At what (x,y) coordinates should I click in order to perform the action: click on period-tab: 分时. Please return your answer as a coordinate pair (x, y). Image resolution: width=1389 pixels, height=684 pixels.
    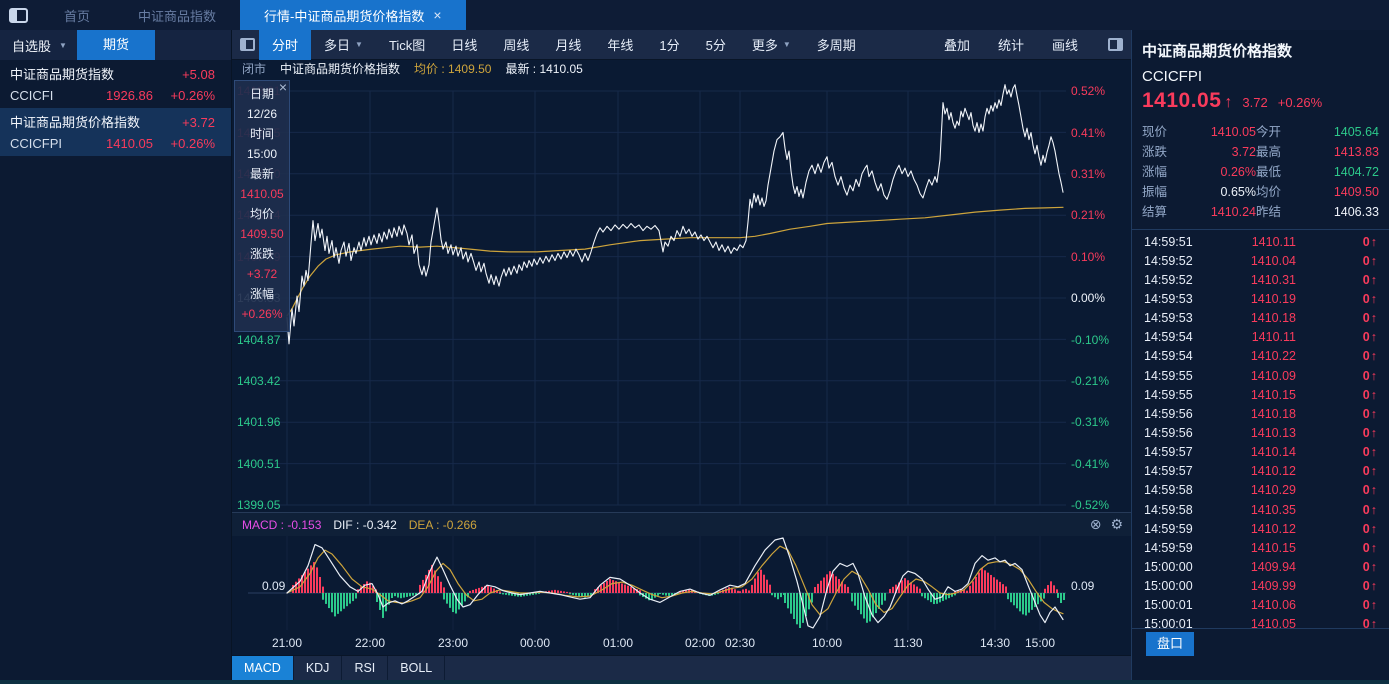
    Looking at the image, I should click on (285, 44).